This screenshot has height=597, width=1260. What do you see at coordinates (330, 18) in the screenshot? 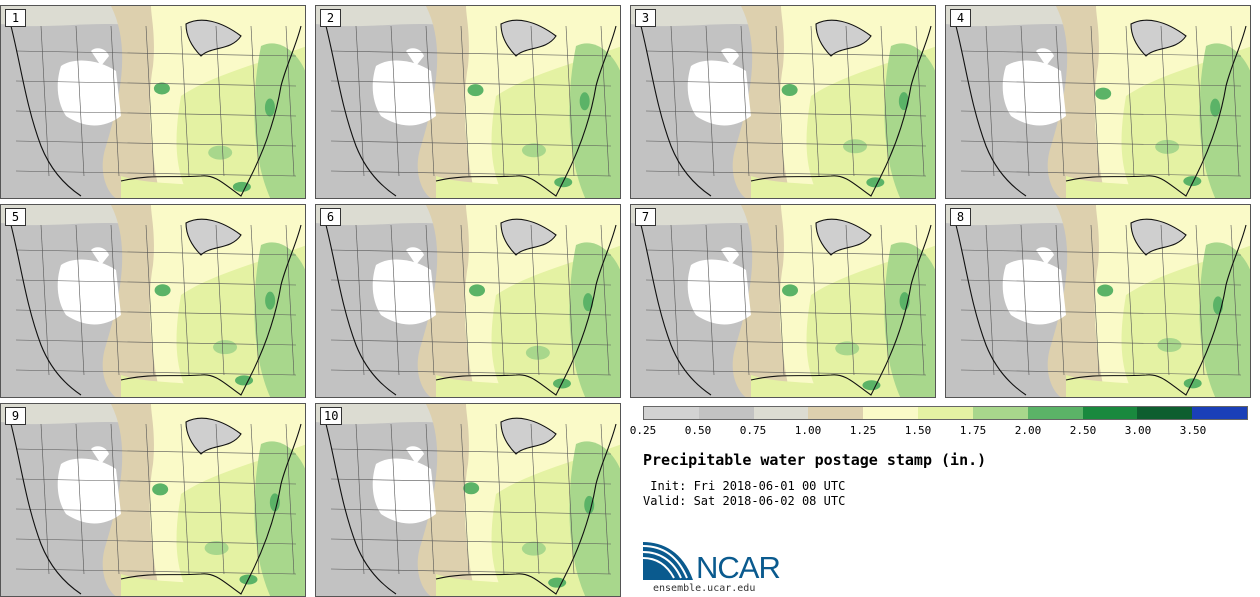
I see `member-number-label: 2` at bounding box center [330, 18].